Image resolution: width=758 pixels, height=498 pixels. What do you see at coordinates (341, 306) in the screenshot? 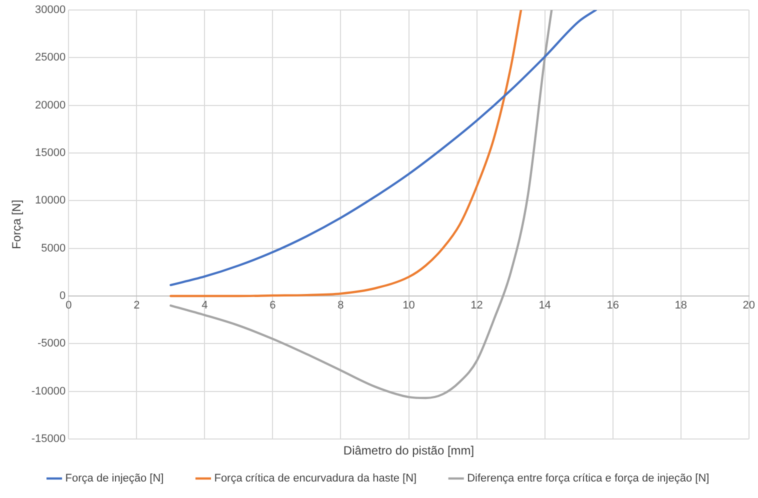
I see `x-tick-label: 8` at bounding box center [341, 306].